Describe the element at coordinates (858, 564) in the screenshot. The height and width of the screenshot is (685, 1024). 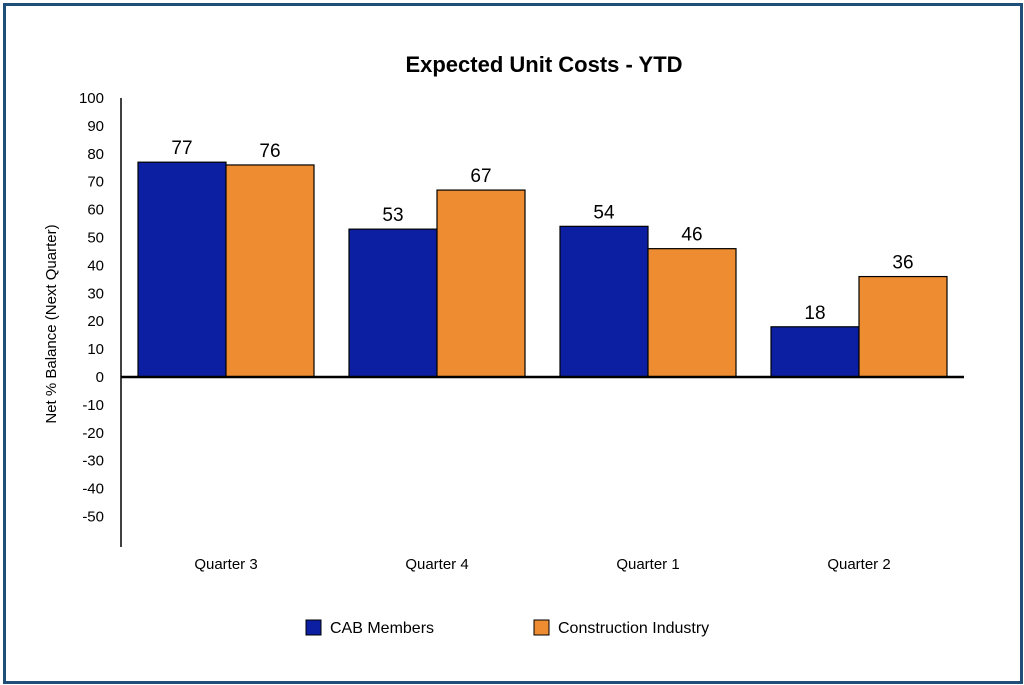
I see `category-label: Quarter 2` at that location.